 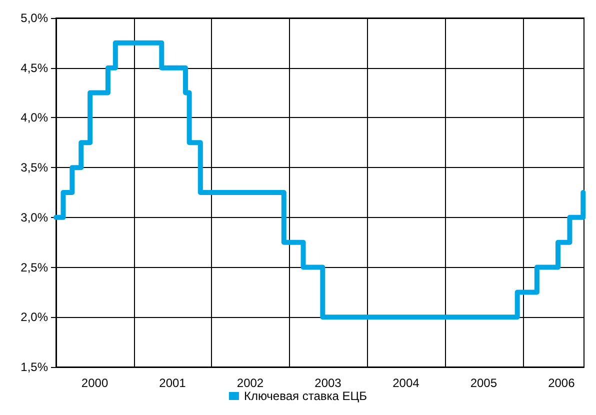 I want to click on y-tick-label: 5,0%, so click(x=34, y=18).